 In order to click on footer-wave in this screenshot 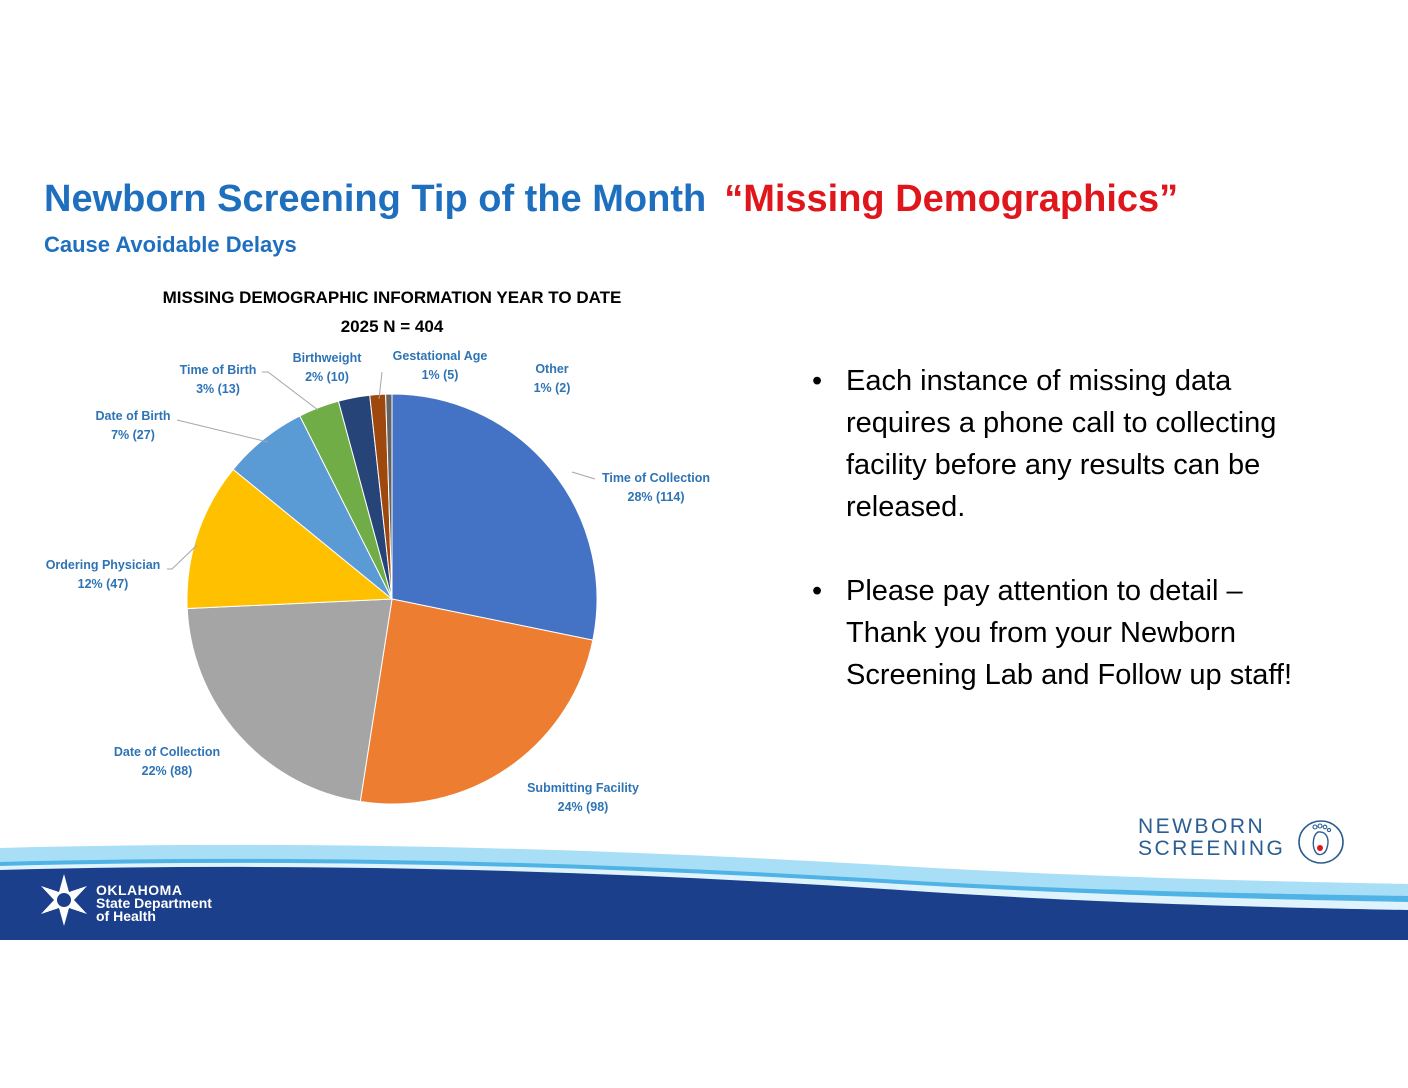, I will do `click(704, 892)`.